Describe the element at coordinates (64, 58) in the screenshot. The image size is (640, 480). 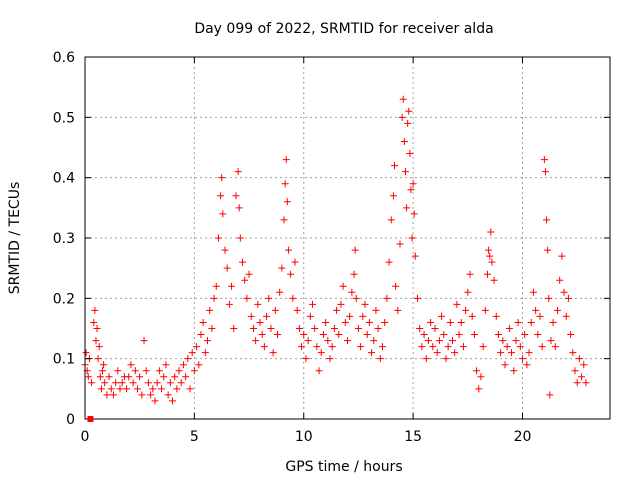
I see `y-tick-label: 0.6` at that location.